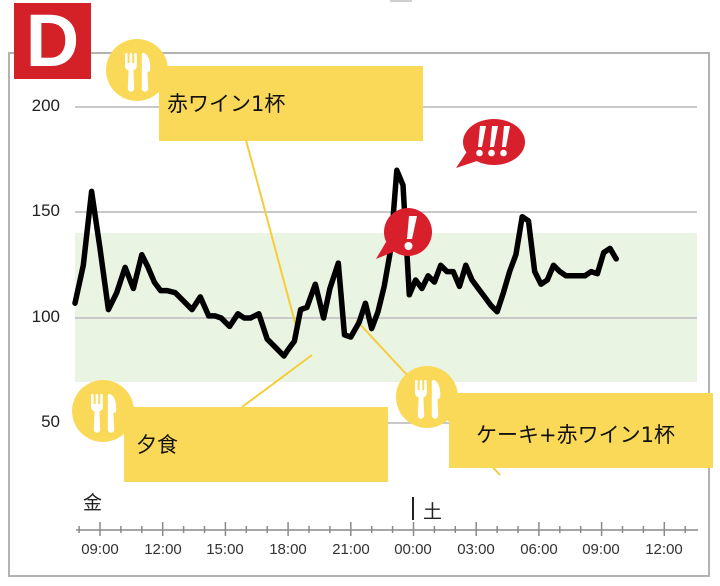  Describe the element at coordinates (476, 549) in the screenshot. I see `x-tick-sat-0300: 03:00` at that location.